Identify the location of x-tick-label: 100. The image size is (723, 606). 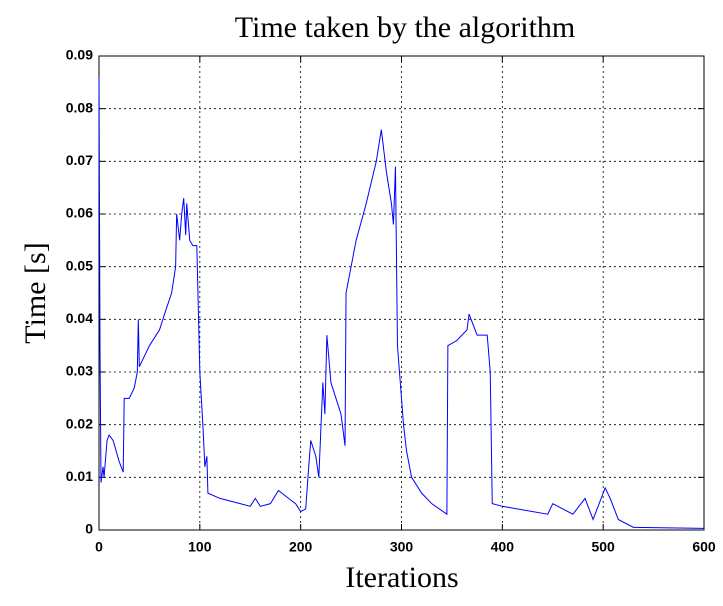
(200, 547).